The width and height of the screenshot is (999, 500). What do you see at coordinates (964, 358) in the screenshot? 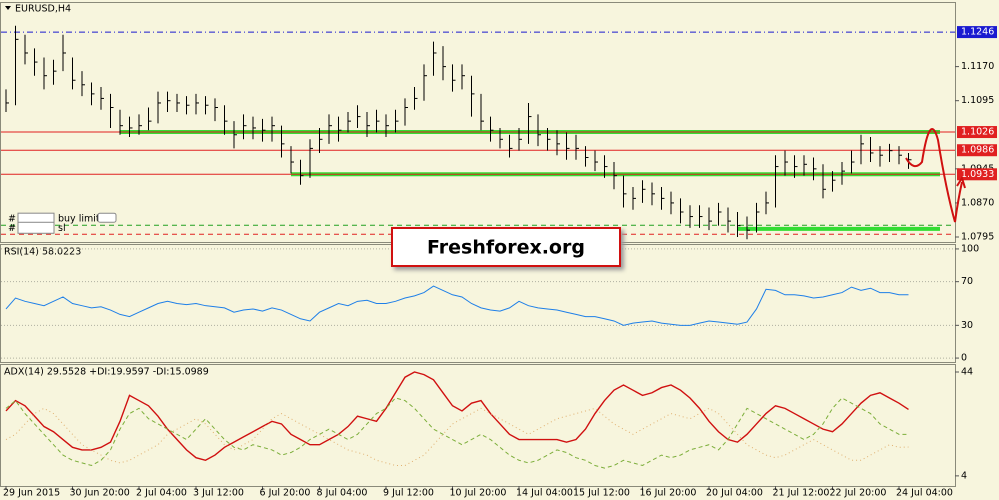
I see `y-tick-label: 0` at bounding box center [964, 358].